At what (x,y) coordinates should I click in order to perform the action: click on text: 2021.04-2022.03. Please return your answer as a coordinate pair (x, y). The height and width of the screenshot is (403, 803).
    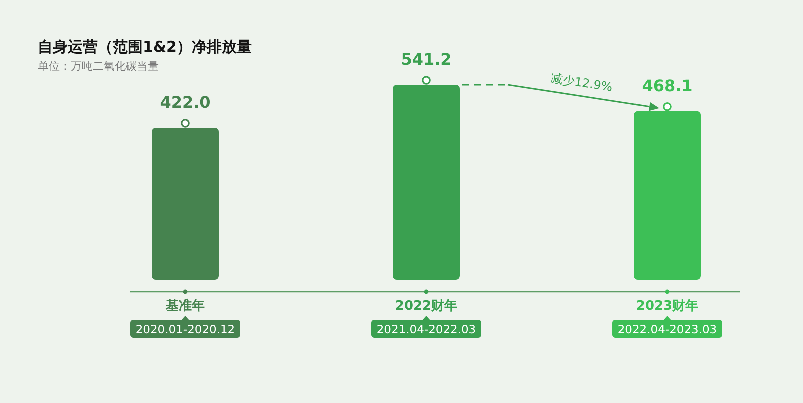
    Looking at the image, I should click on (426, 329).